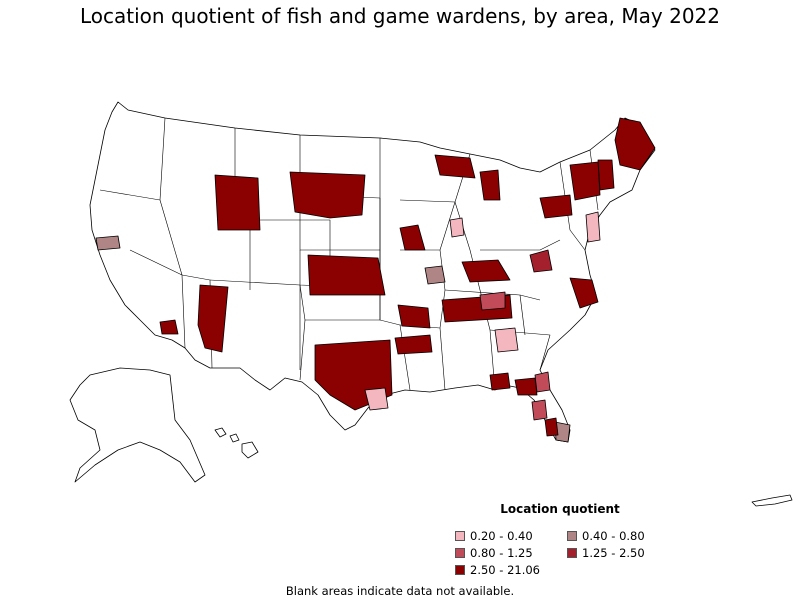  What do you see at coordinates (108, 243) in the screenshot?
I see `region-northern-california` at bounding box center [108, 243].